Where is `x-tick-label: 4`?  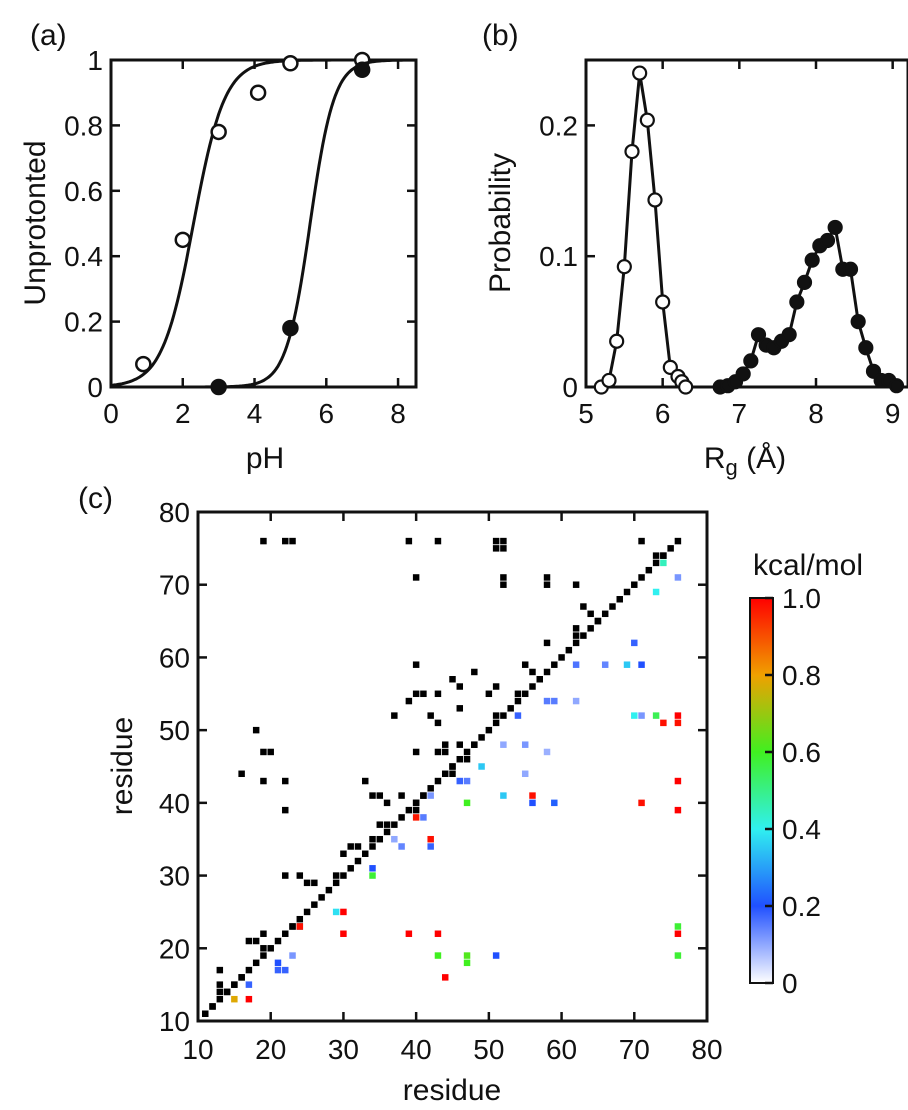
x-tick-label: 4 is located at coordinates (255, 413).